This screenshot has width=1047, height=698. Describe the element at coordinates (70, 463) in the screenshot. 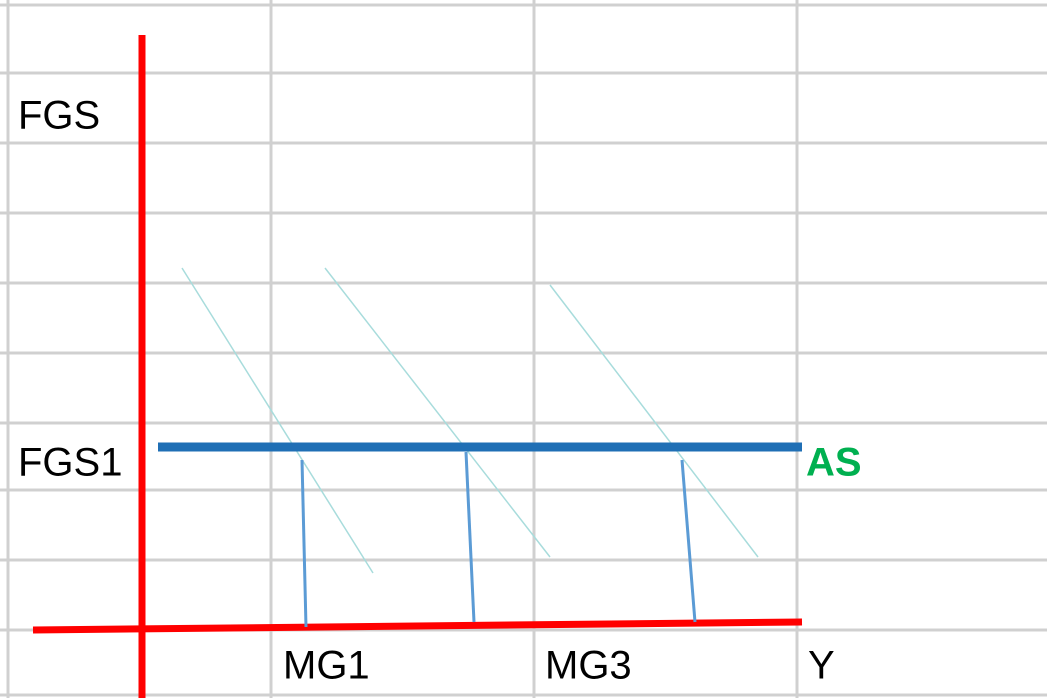

I see `y-level-label: FGS1` at that location.